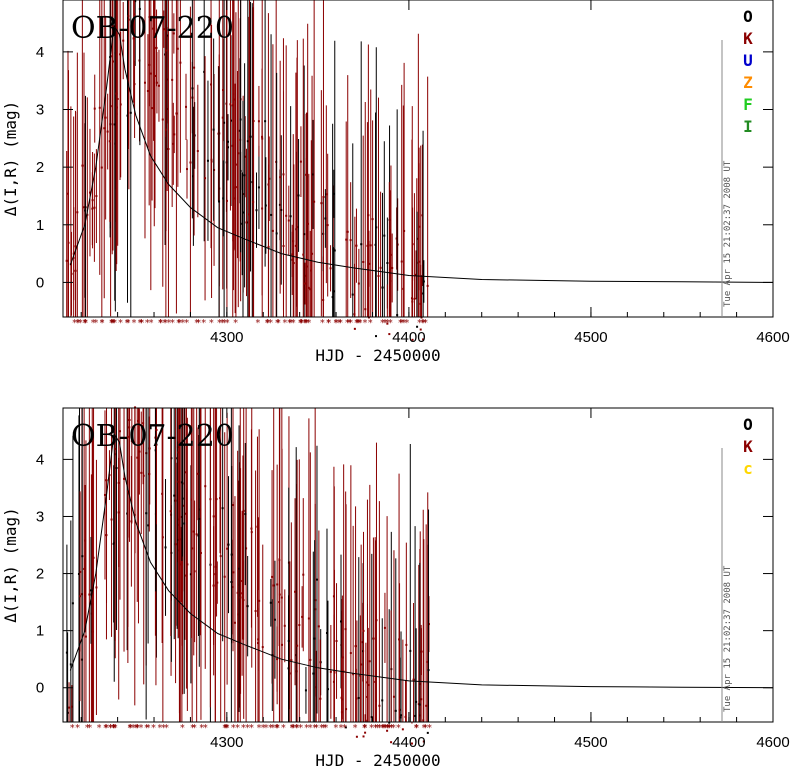 This screenshot has width=792, height=769. Describe the element at coordinates (748, 16) in the screenshot. I see `legend-entry: O` at that location.